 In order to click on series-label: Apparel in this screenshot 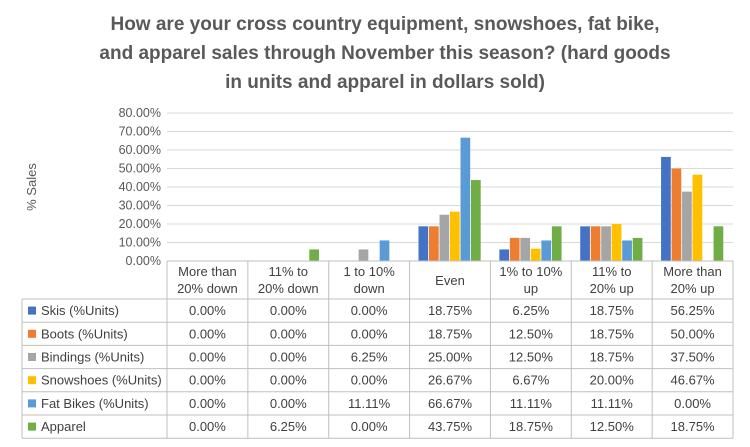, I will do `click(63, 426)`.